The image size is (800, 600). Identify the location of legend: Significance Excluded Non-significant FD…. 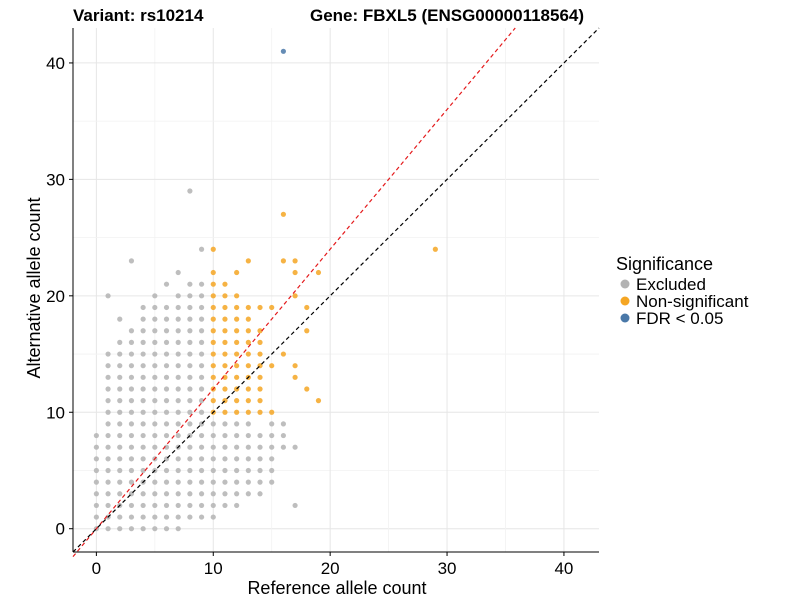
(682, 291).